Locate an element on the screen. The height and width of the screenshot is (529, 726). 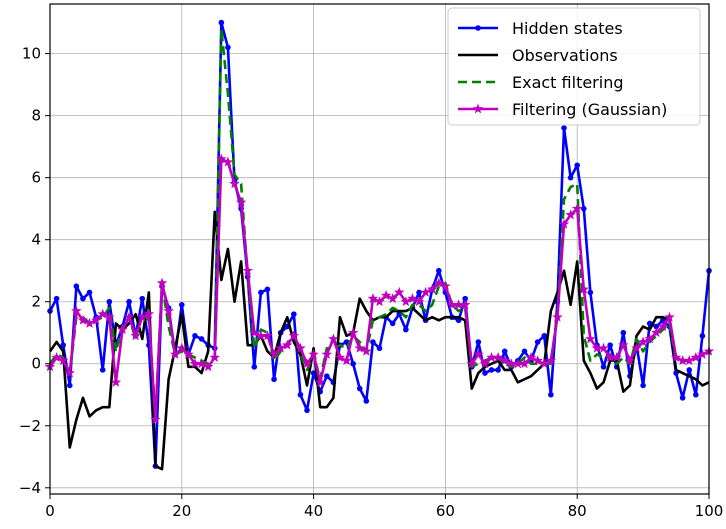
x-tick-label: 60 is located at coordinates (445, 511).